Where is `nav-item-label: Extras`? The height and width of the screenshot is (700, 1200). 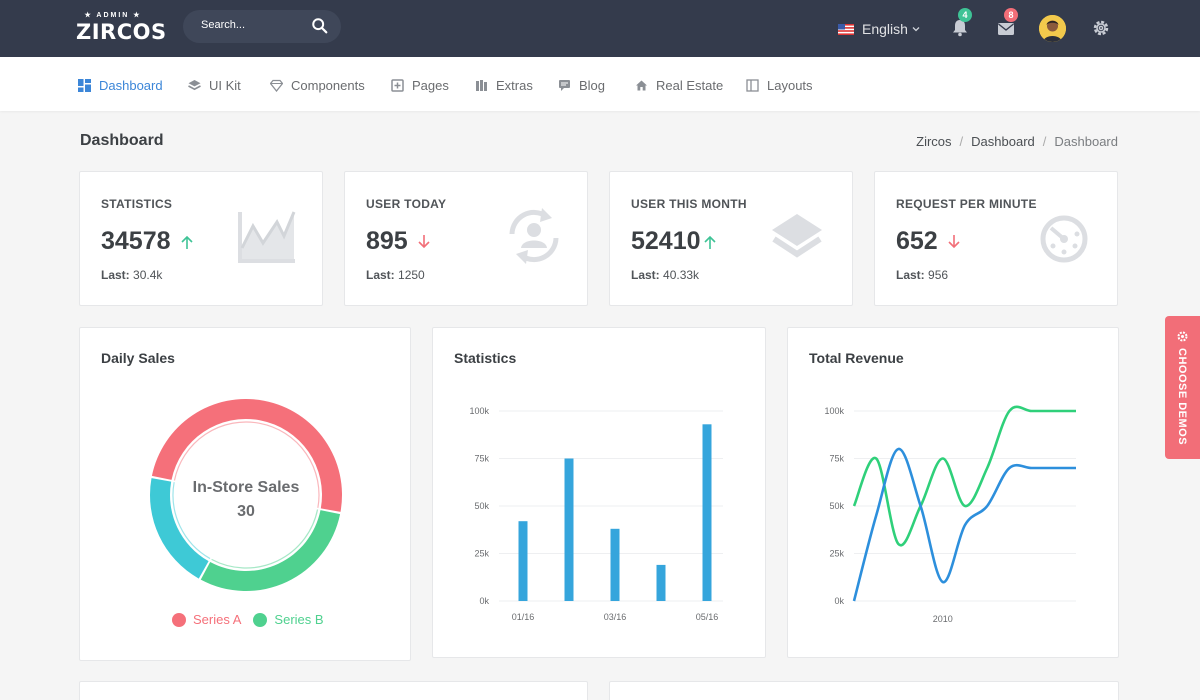 nav-item-label: Extras is located at coordinates (514, 85).